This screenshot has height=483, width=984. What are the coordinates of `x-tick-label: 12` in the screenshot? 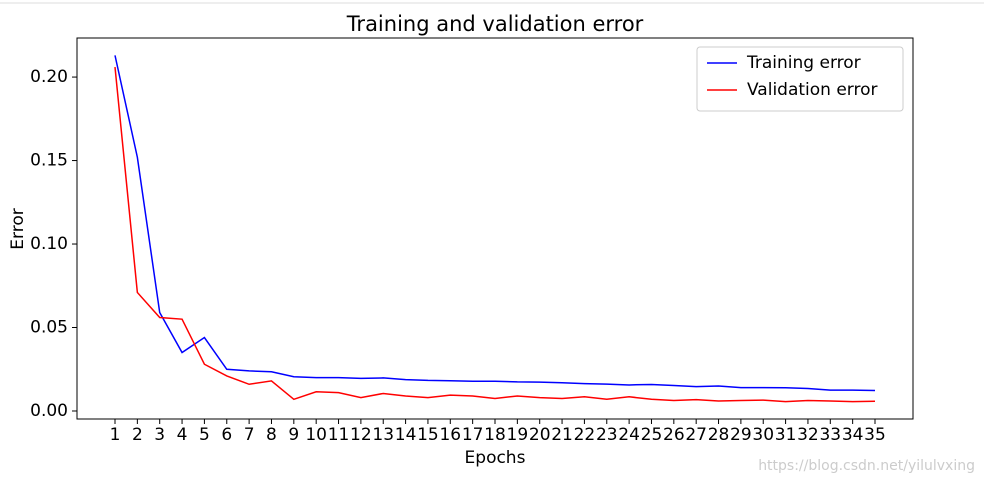 It's located at (361, 435).